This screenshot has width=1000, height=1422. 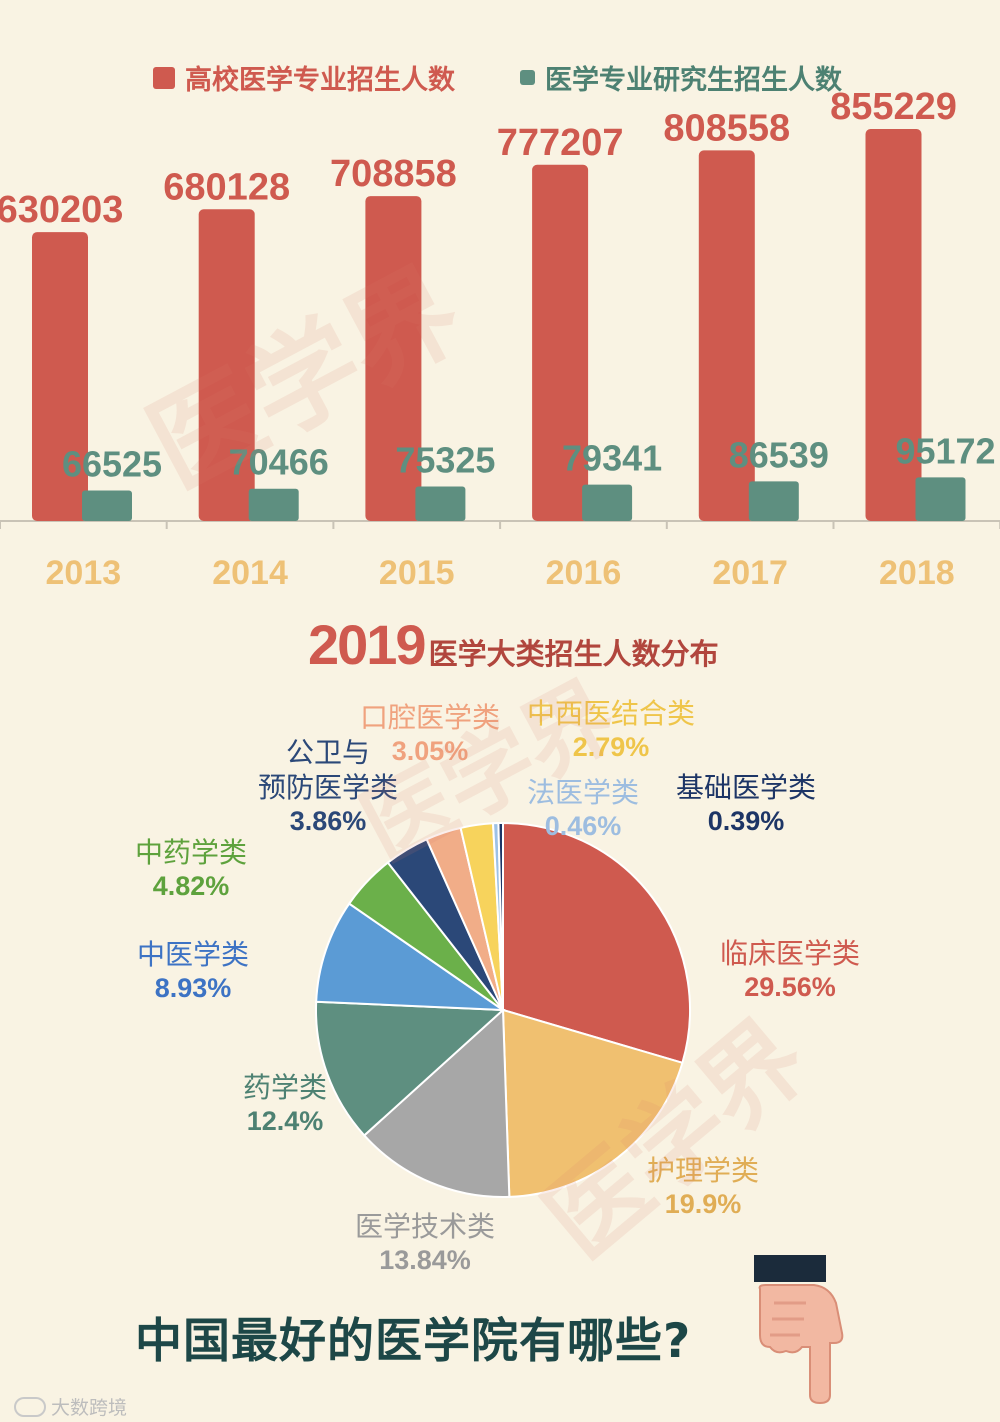 I want to click on x-tick-label: 2016, so click(x=584, y=573).